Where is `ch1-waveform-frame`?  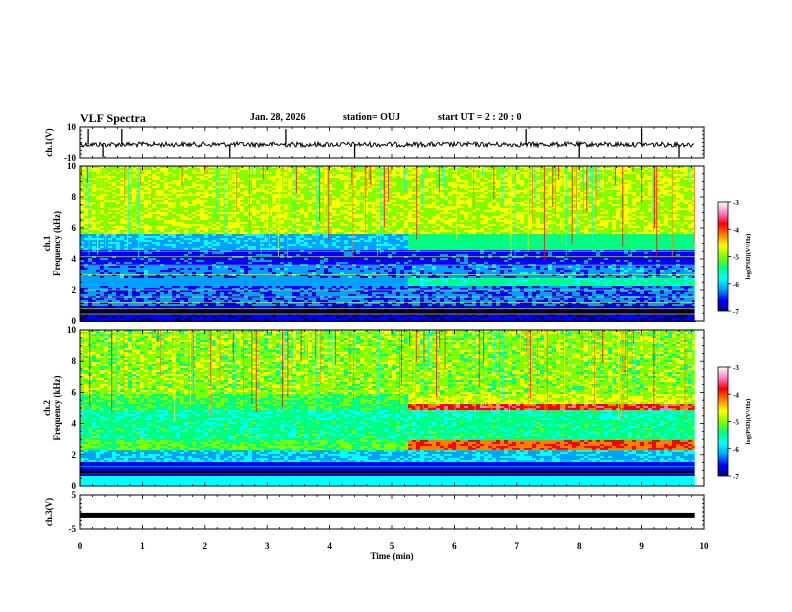
ch1-waveform-frame is located at coordinates (392, 142).